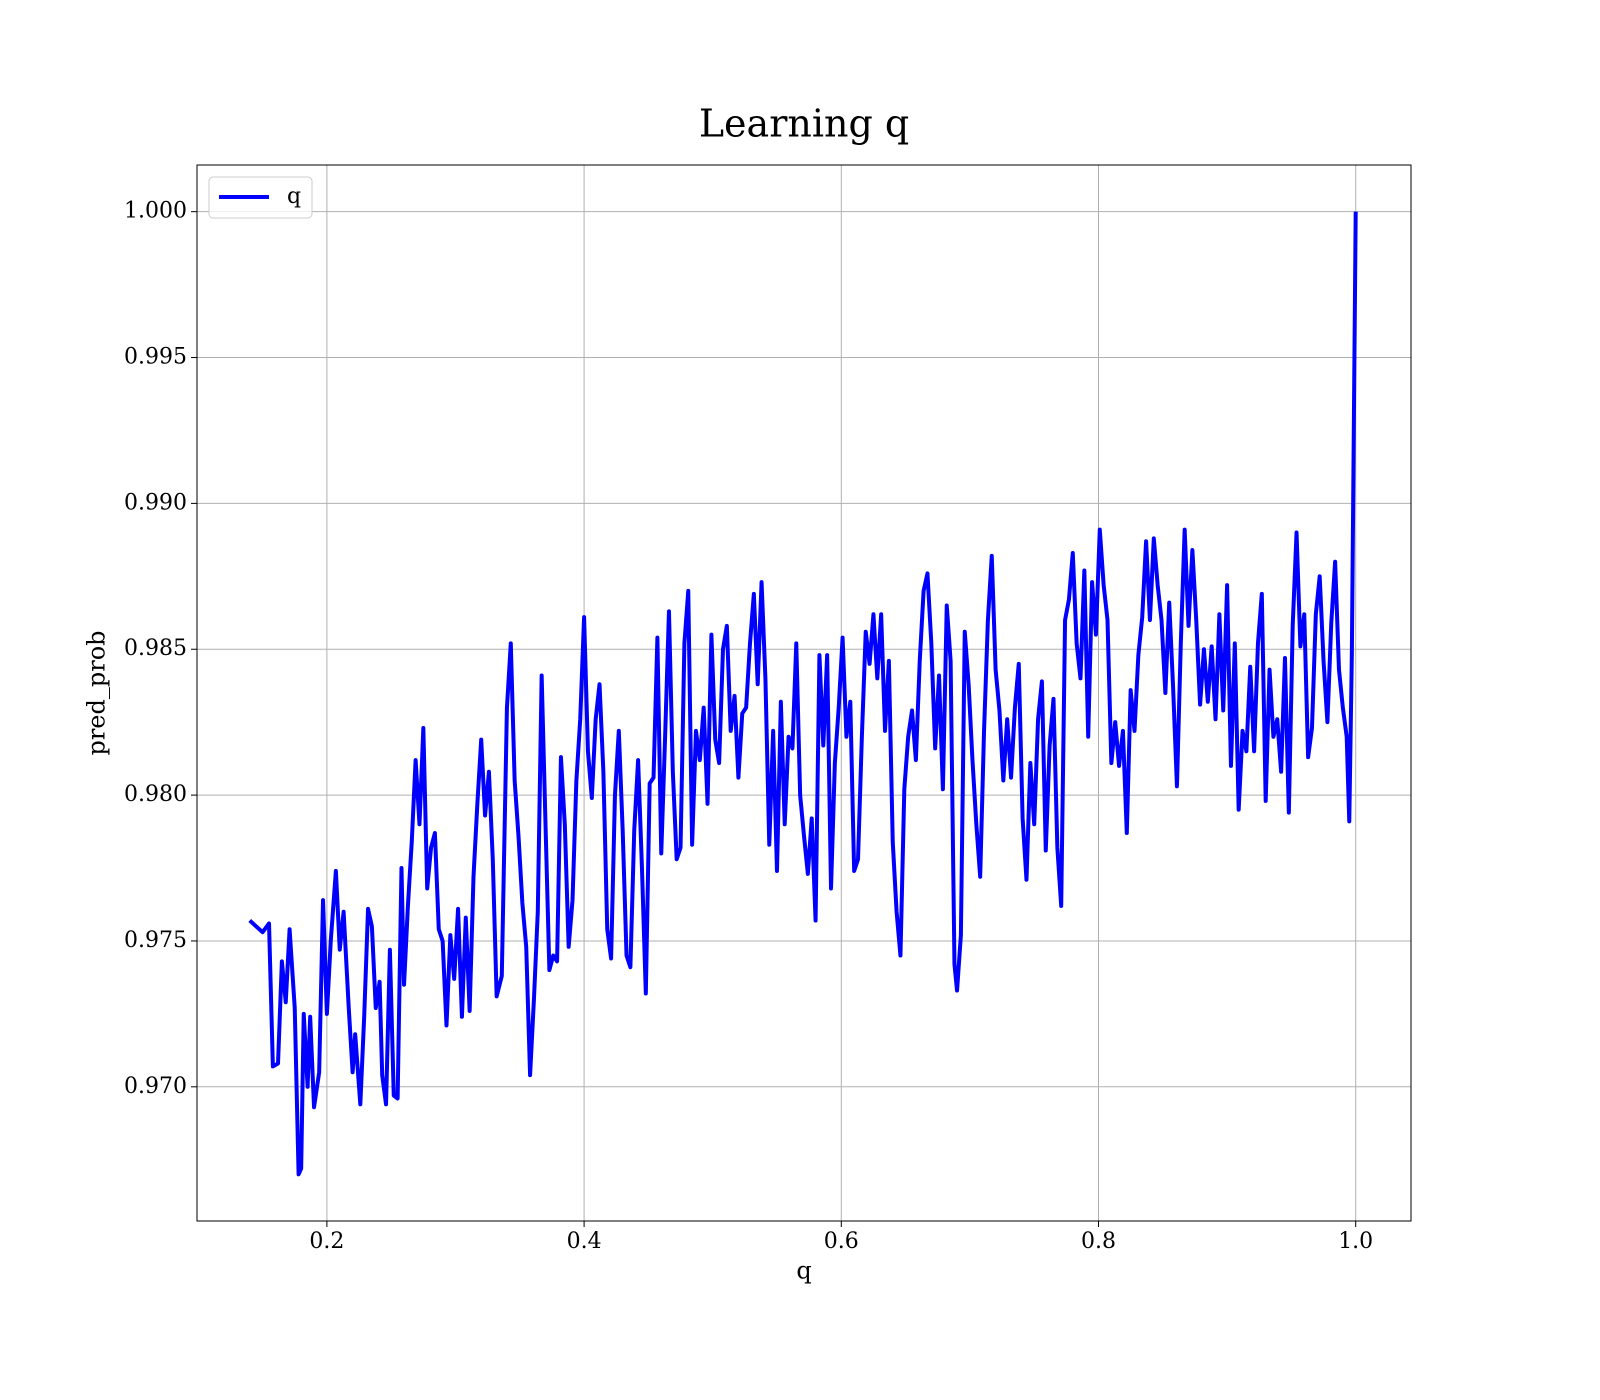 This screenshot has width=1600, height=1400. I want to click on x-tick-label: 0.2, so click(326, 1241).